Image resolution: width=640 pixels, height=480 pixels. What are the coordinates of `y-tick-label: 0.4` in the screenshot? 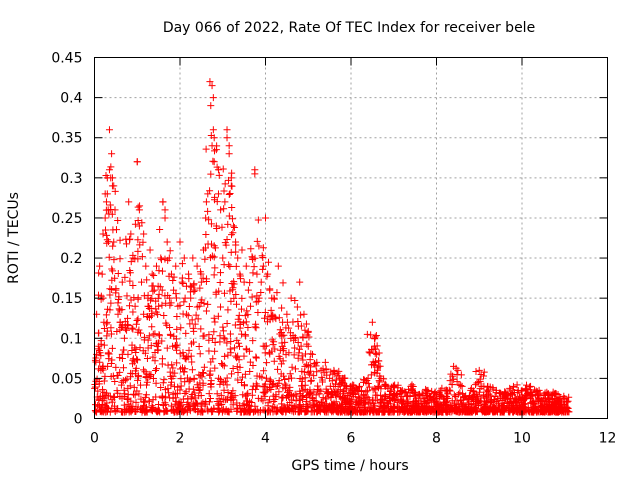 It's located at (71, 99).